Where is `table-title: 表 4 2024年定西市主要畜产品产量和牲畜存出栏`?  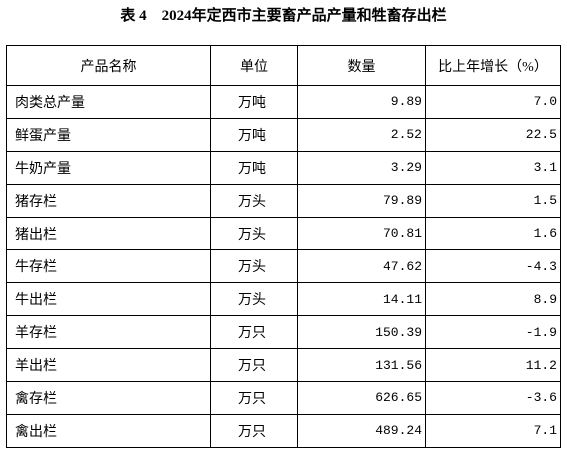
table-title: 表 4 2024年定西市主要畜产品产量和牲畜存出栏 is located at coordinates (283, 16).